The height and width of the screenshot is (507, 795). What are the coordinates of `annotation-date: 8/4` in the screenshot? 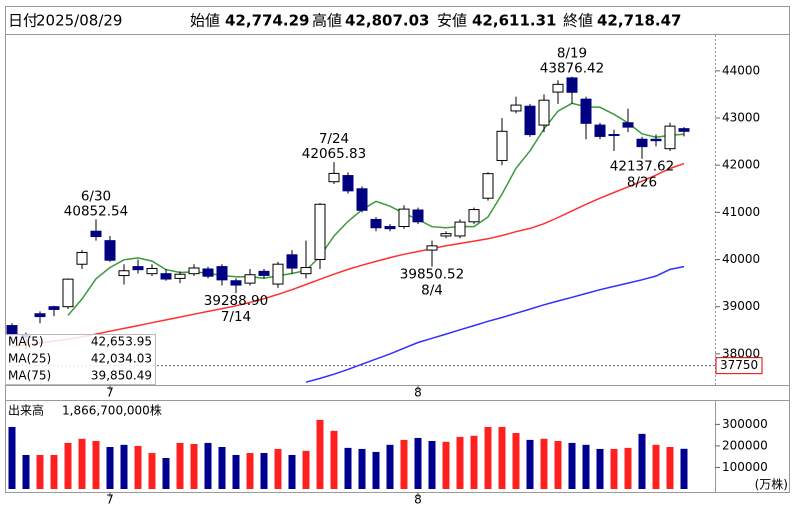 It's located at (432, 291).